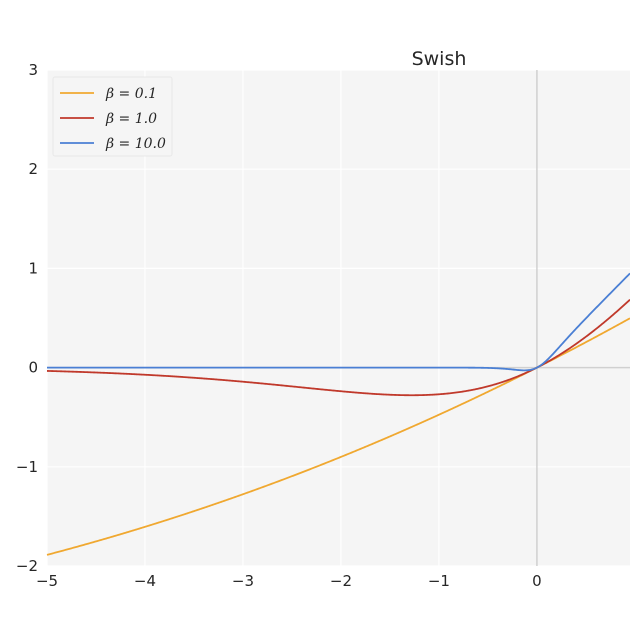 The width and height of the screenshot is (630, 632). Describe the element at coordinates (27, 318) in the screenshot. I see `y-tick-labels: −2 −1 0 1 2 3` at that location.